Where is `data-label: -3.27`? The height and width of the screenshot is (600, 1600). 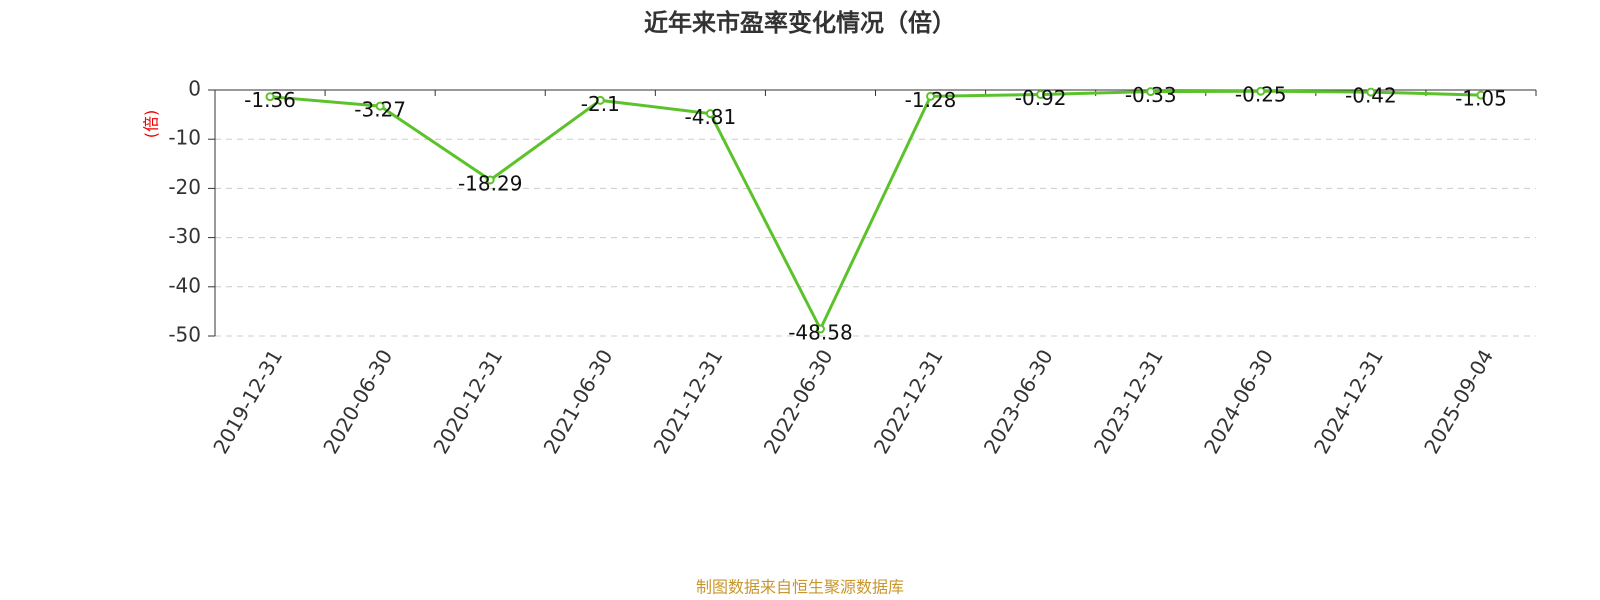
data-label: -3.27 is located at coordinates (380, 110).